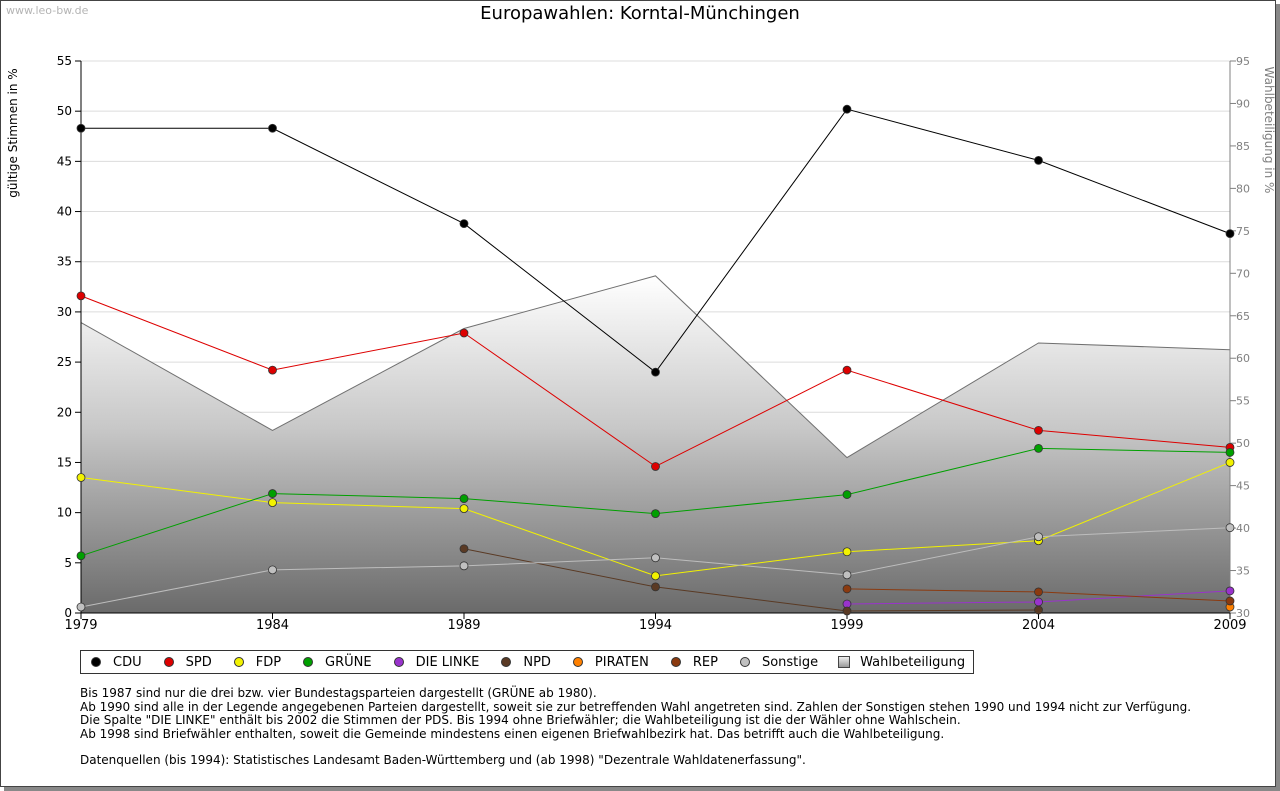 Image resolution: width=1280 pixels, height=791 pixels. Describe the element at coordinates (790, 662) in the screenshot. I see `legend-label: Sonstige` at that location.